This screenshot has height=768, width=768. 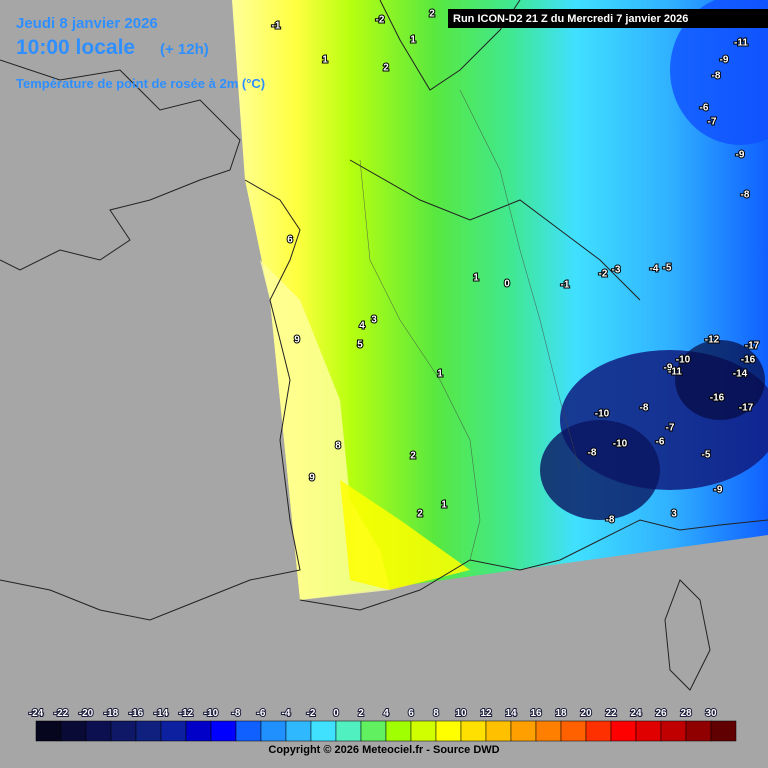 I want to click on legend-tick-label: 0, so click(x=336, y=713).